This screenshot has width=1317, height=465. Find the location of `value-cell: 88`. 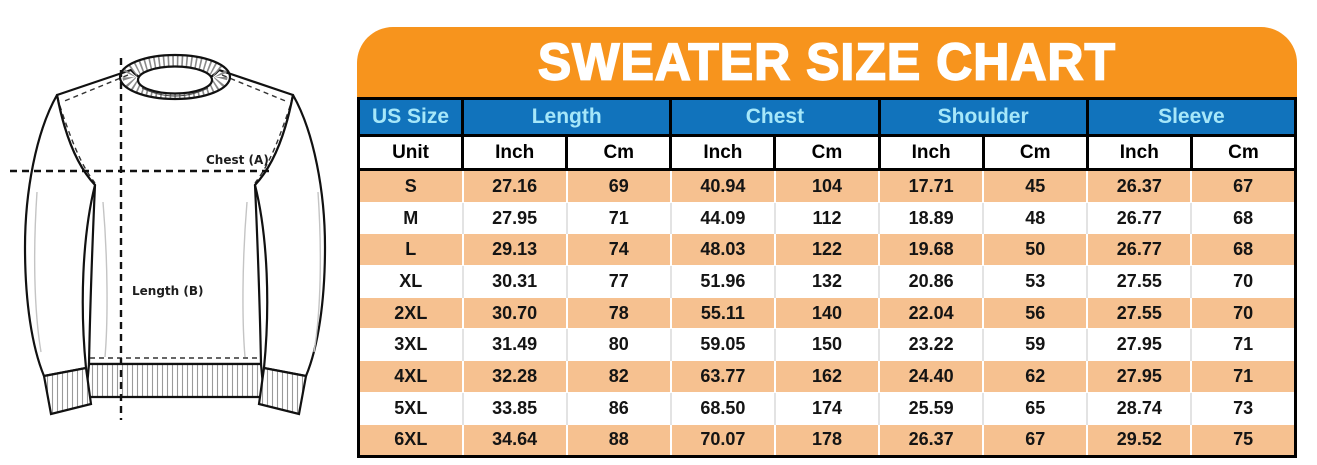

value-cell: 88 is located at coordinates (619, 440).